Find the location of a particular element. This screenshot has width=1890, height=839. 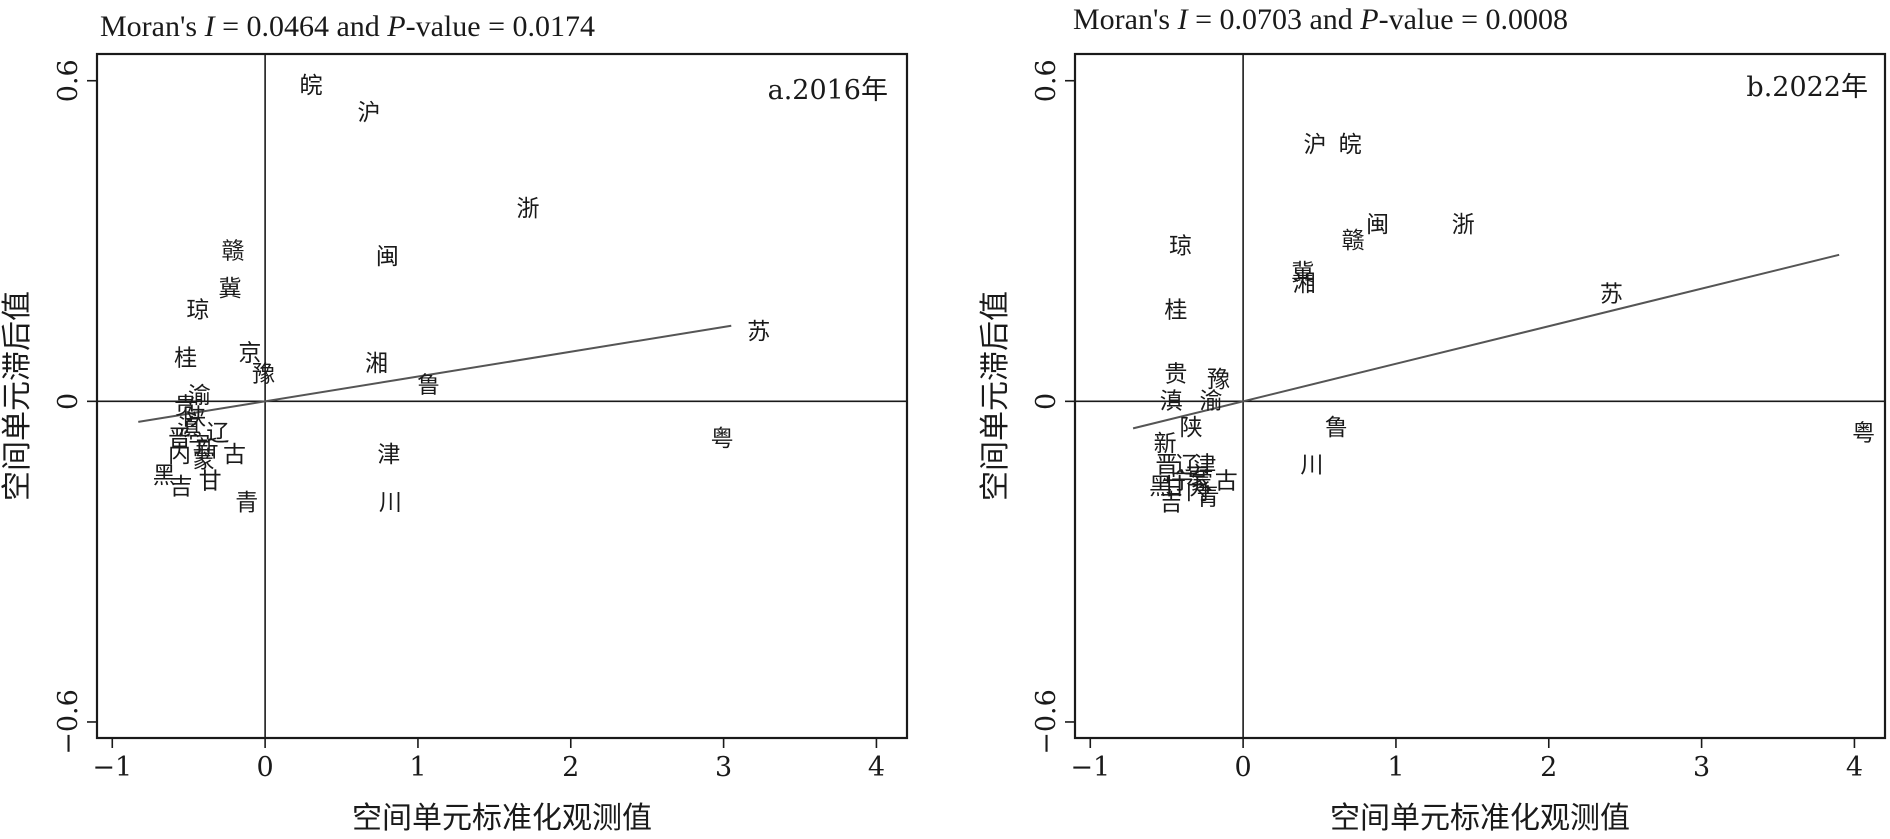

moran-statistic: Moran's I = 0.0464 and P-value = 0.0174 is located at coordinates (347, 26).